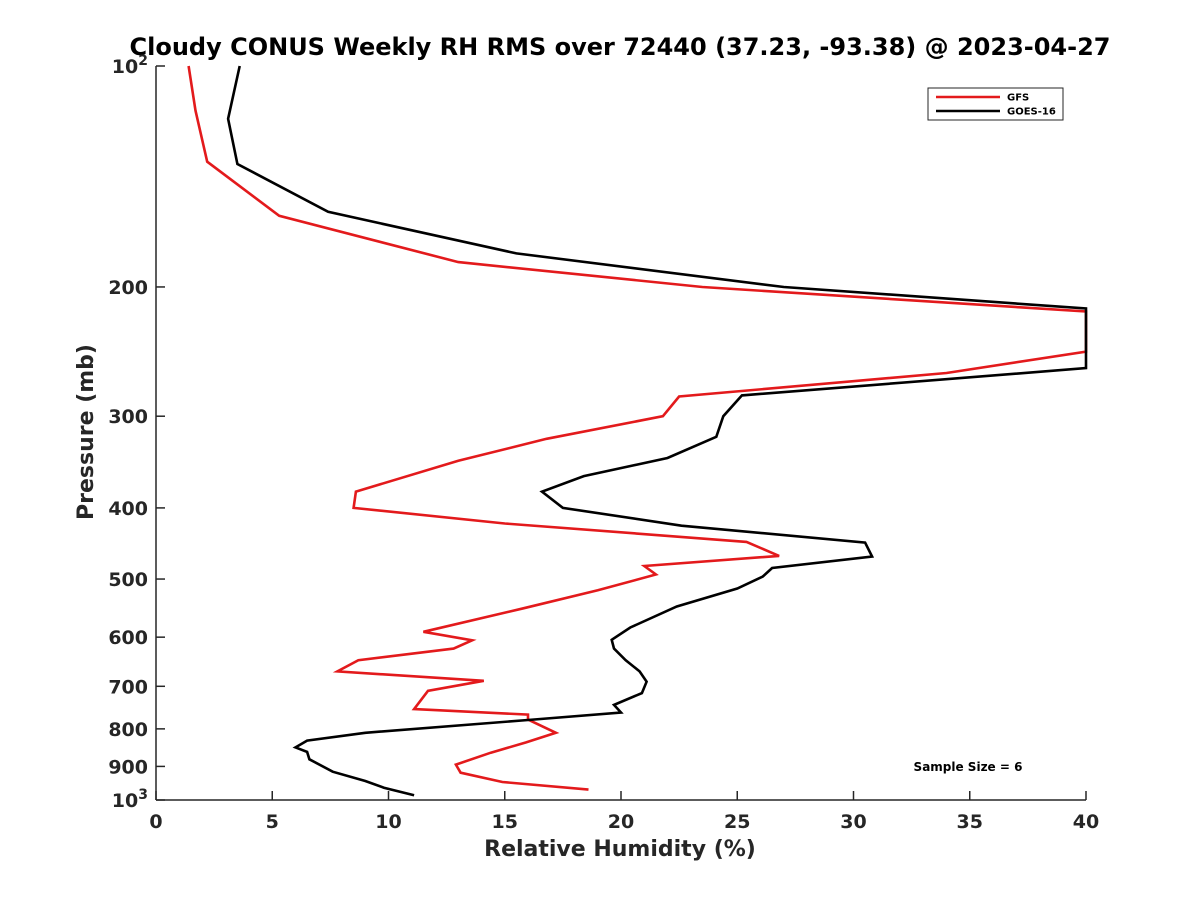 This screenshot has height=900, width=1200. What do you see at coordinates (1031, 112) in the screenshot?
I see `legend-label: GOES-16` at bounding box center [1031, 112].